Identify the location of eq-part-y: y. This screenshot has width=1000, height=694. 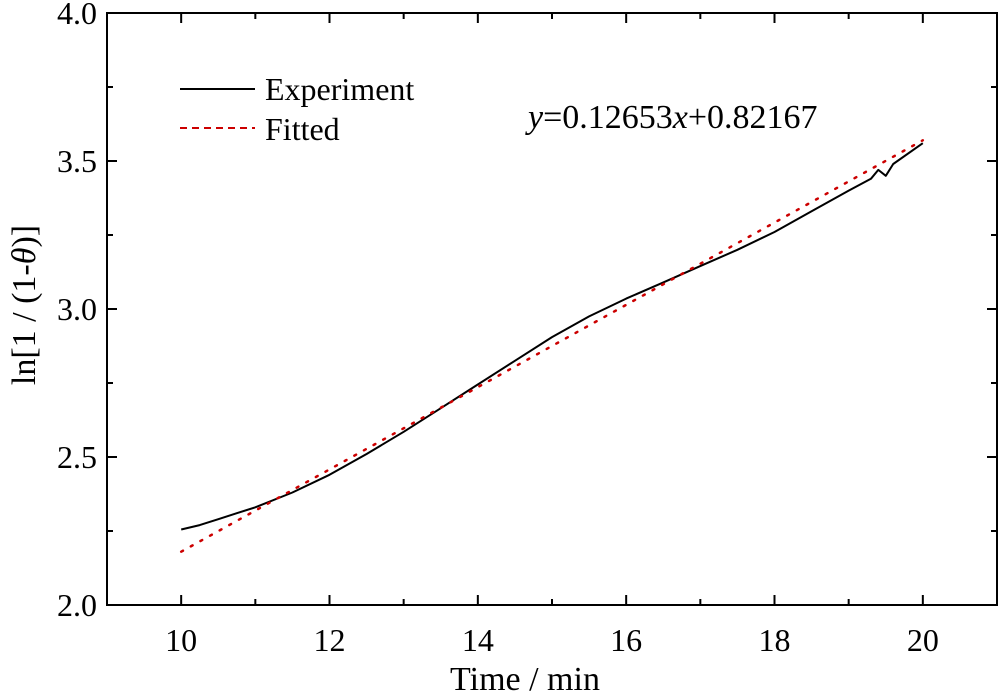
(534, 117).